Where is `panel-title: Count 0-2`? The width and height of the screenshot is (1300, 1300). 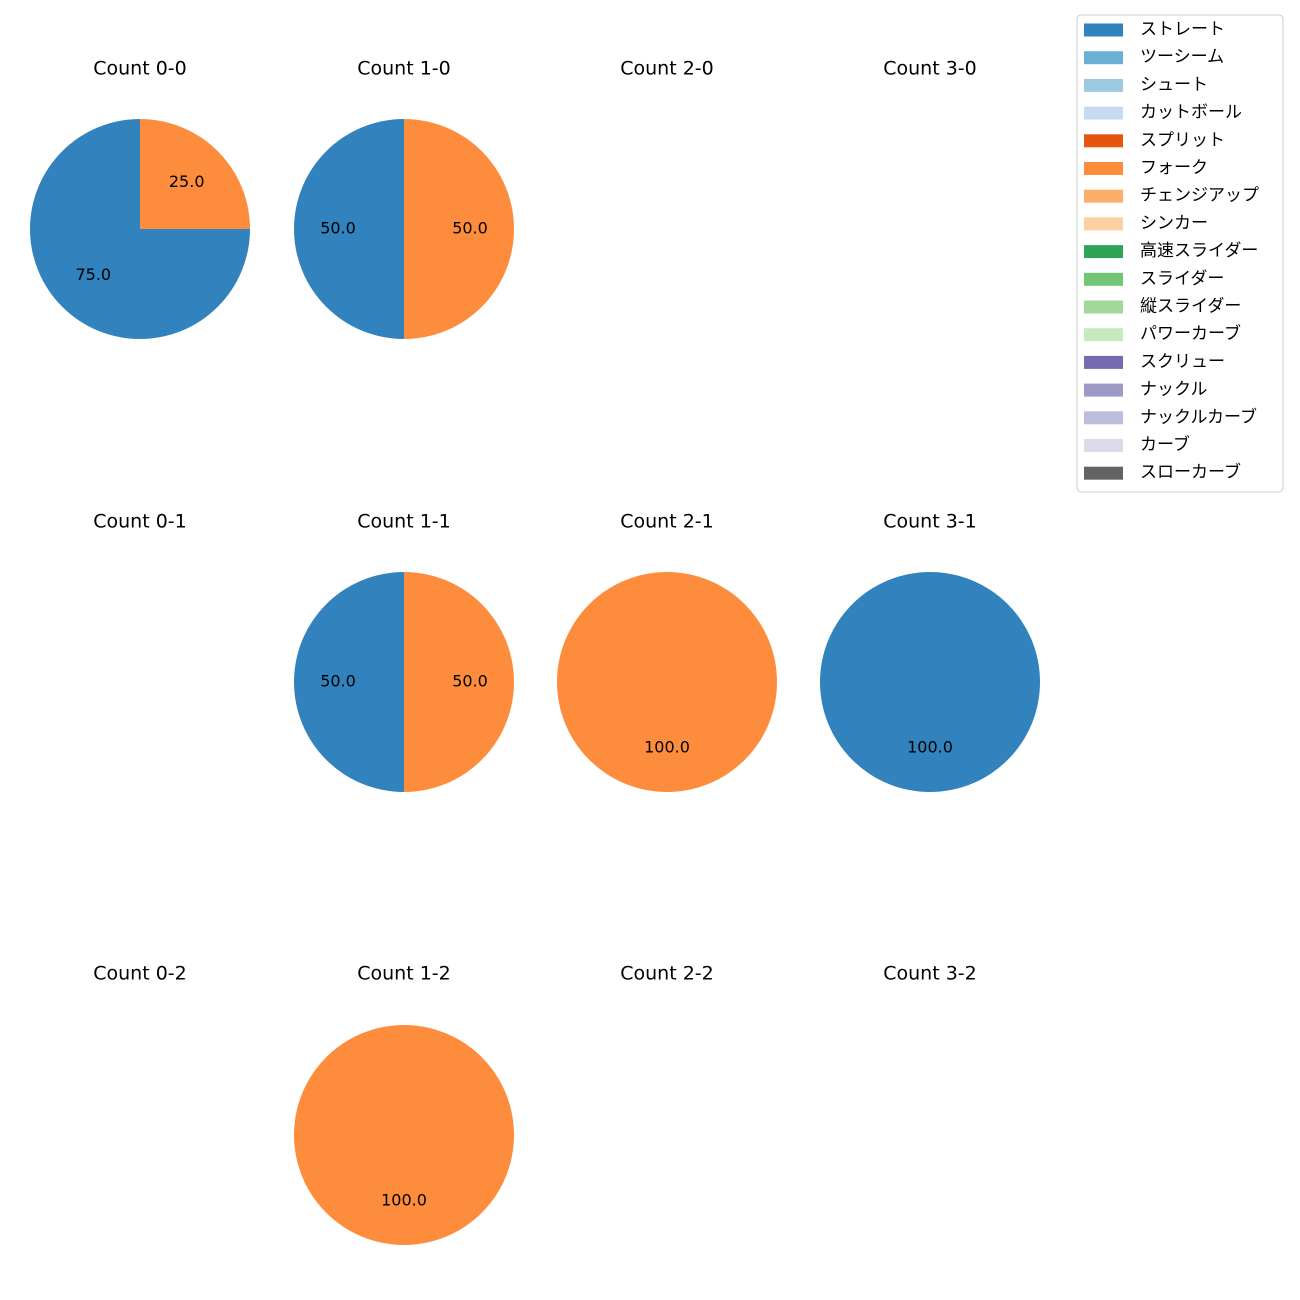 panel-title: Count 0-2 is located at coordinates (140, 974).